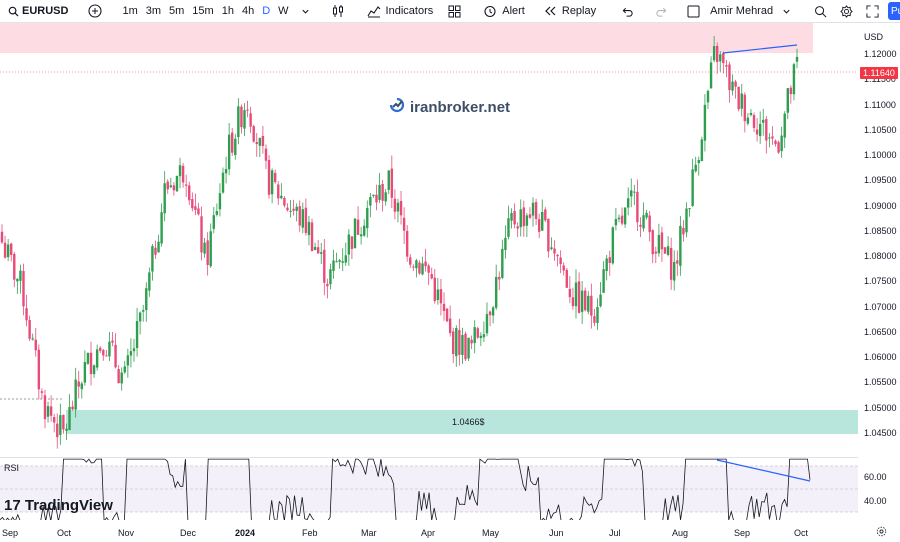 This screenshot has height=542, width=900. What do you see at coordinates (130, 11) in the screenshot?
I see `timeframe-1m: 1m` at bounding box center [130, 11].